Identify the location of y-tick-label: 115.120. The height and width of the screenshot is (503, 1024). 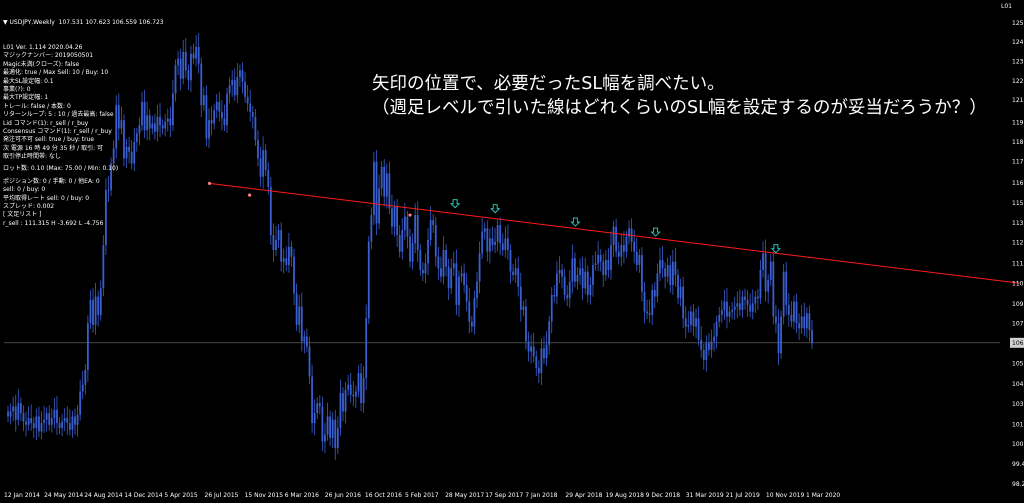
(1018, 203).